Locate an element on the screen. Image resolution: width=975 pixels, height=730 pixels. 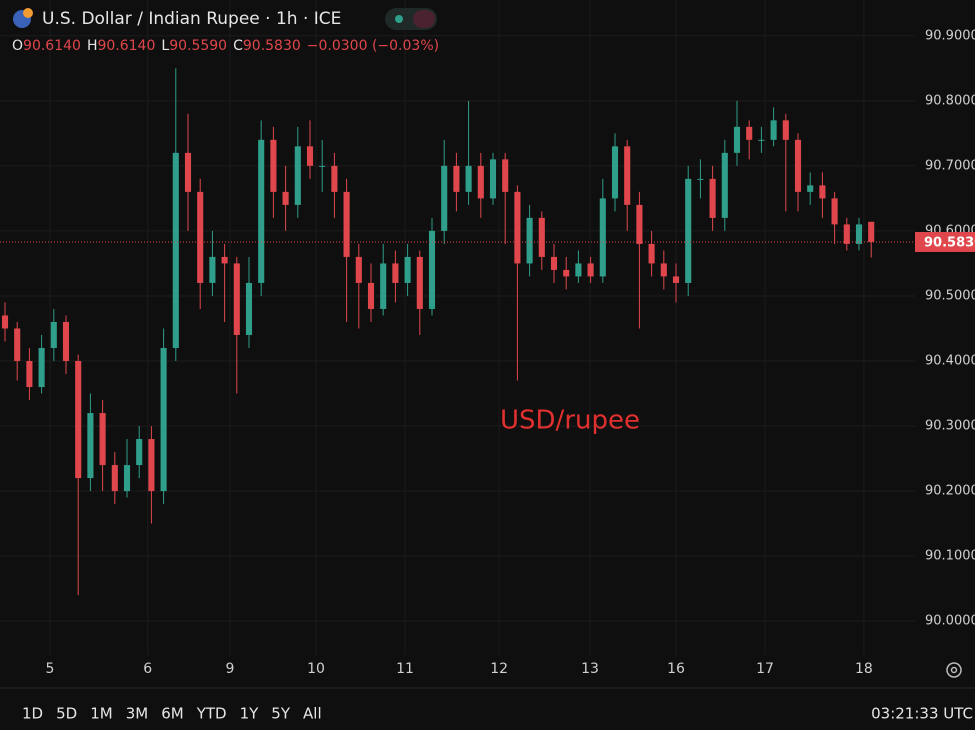
range-button: 6M is located at coordinates (172, 714).